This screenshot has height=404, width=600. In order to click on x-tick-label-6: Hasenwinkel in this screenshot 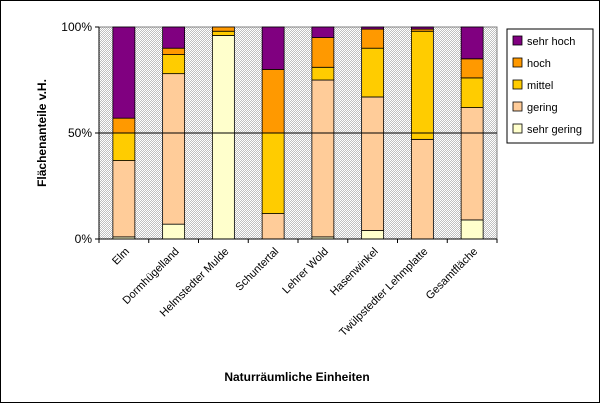, I will do `click(354, 272)`.